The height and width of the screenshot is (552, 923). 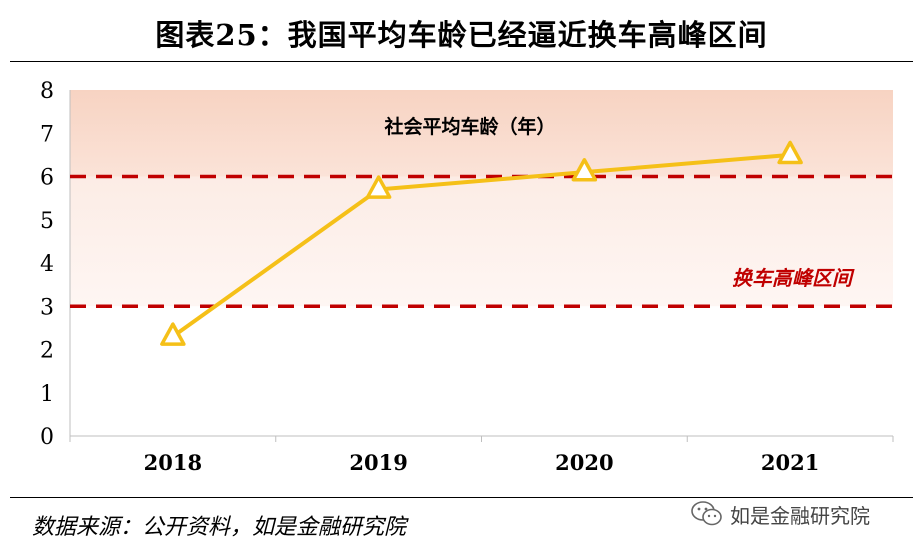 I want to click on x-tick-label: 2020, so click(x=584, y=462).